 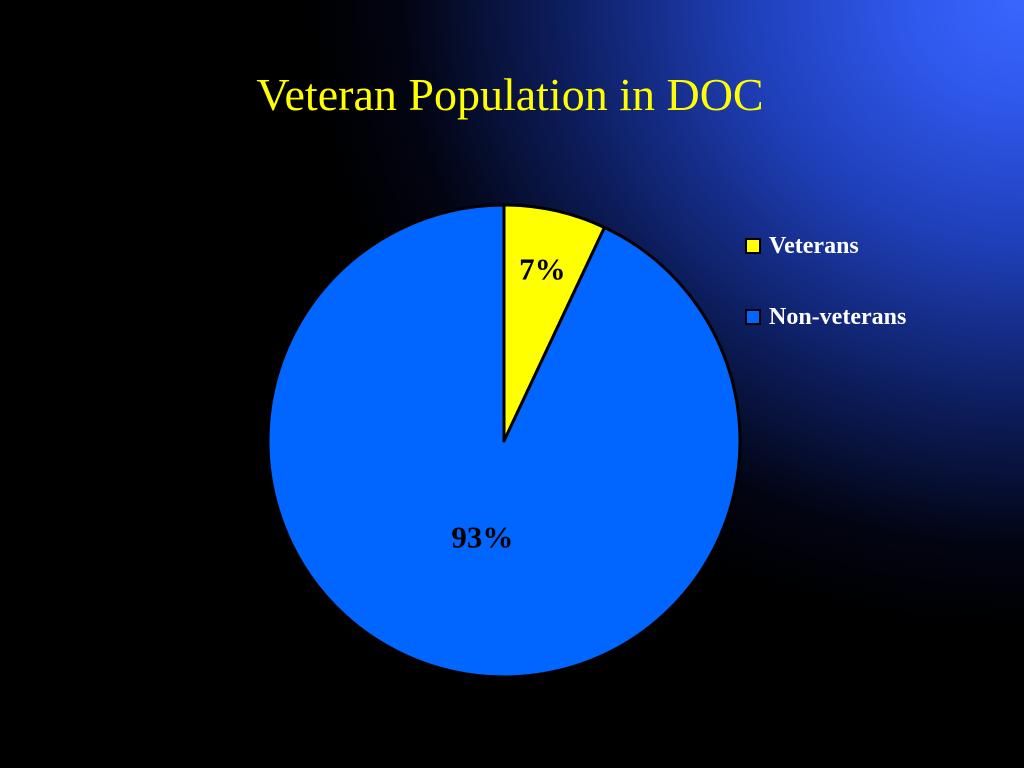 What do you see at coordinates (510, 94) in the screenshot?
I see `slide-title: Veteran Population in DOC` at bounding box center [510, 94].